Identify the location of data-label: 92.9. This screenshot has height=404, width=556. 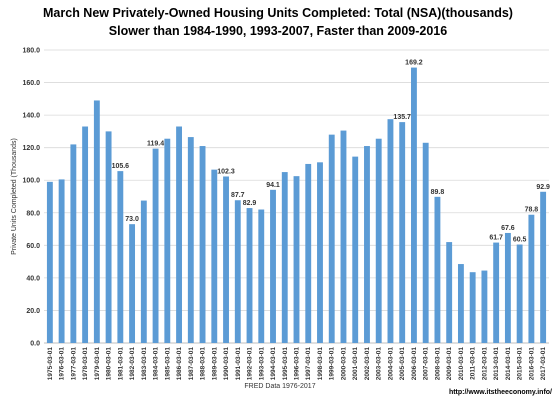
(543, 187).